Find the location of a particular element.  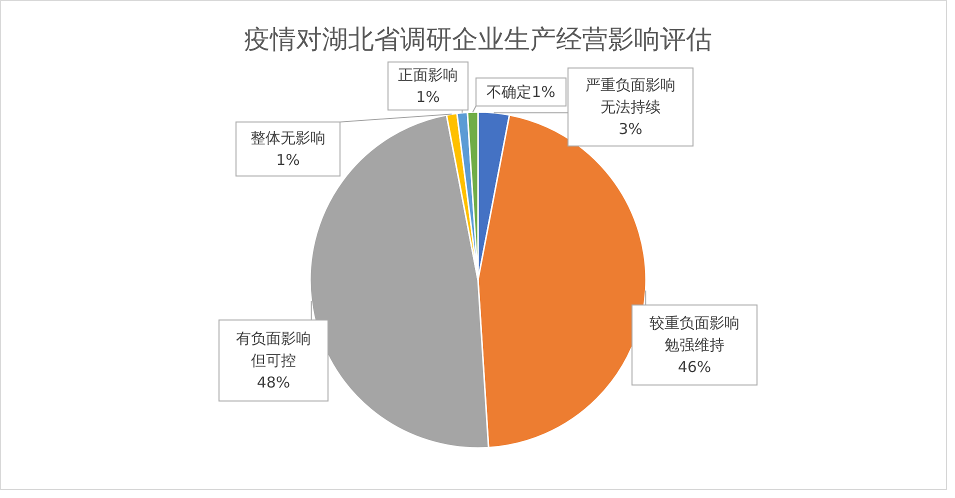

data-label: 48% is located at coordinates (273, 383).